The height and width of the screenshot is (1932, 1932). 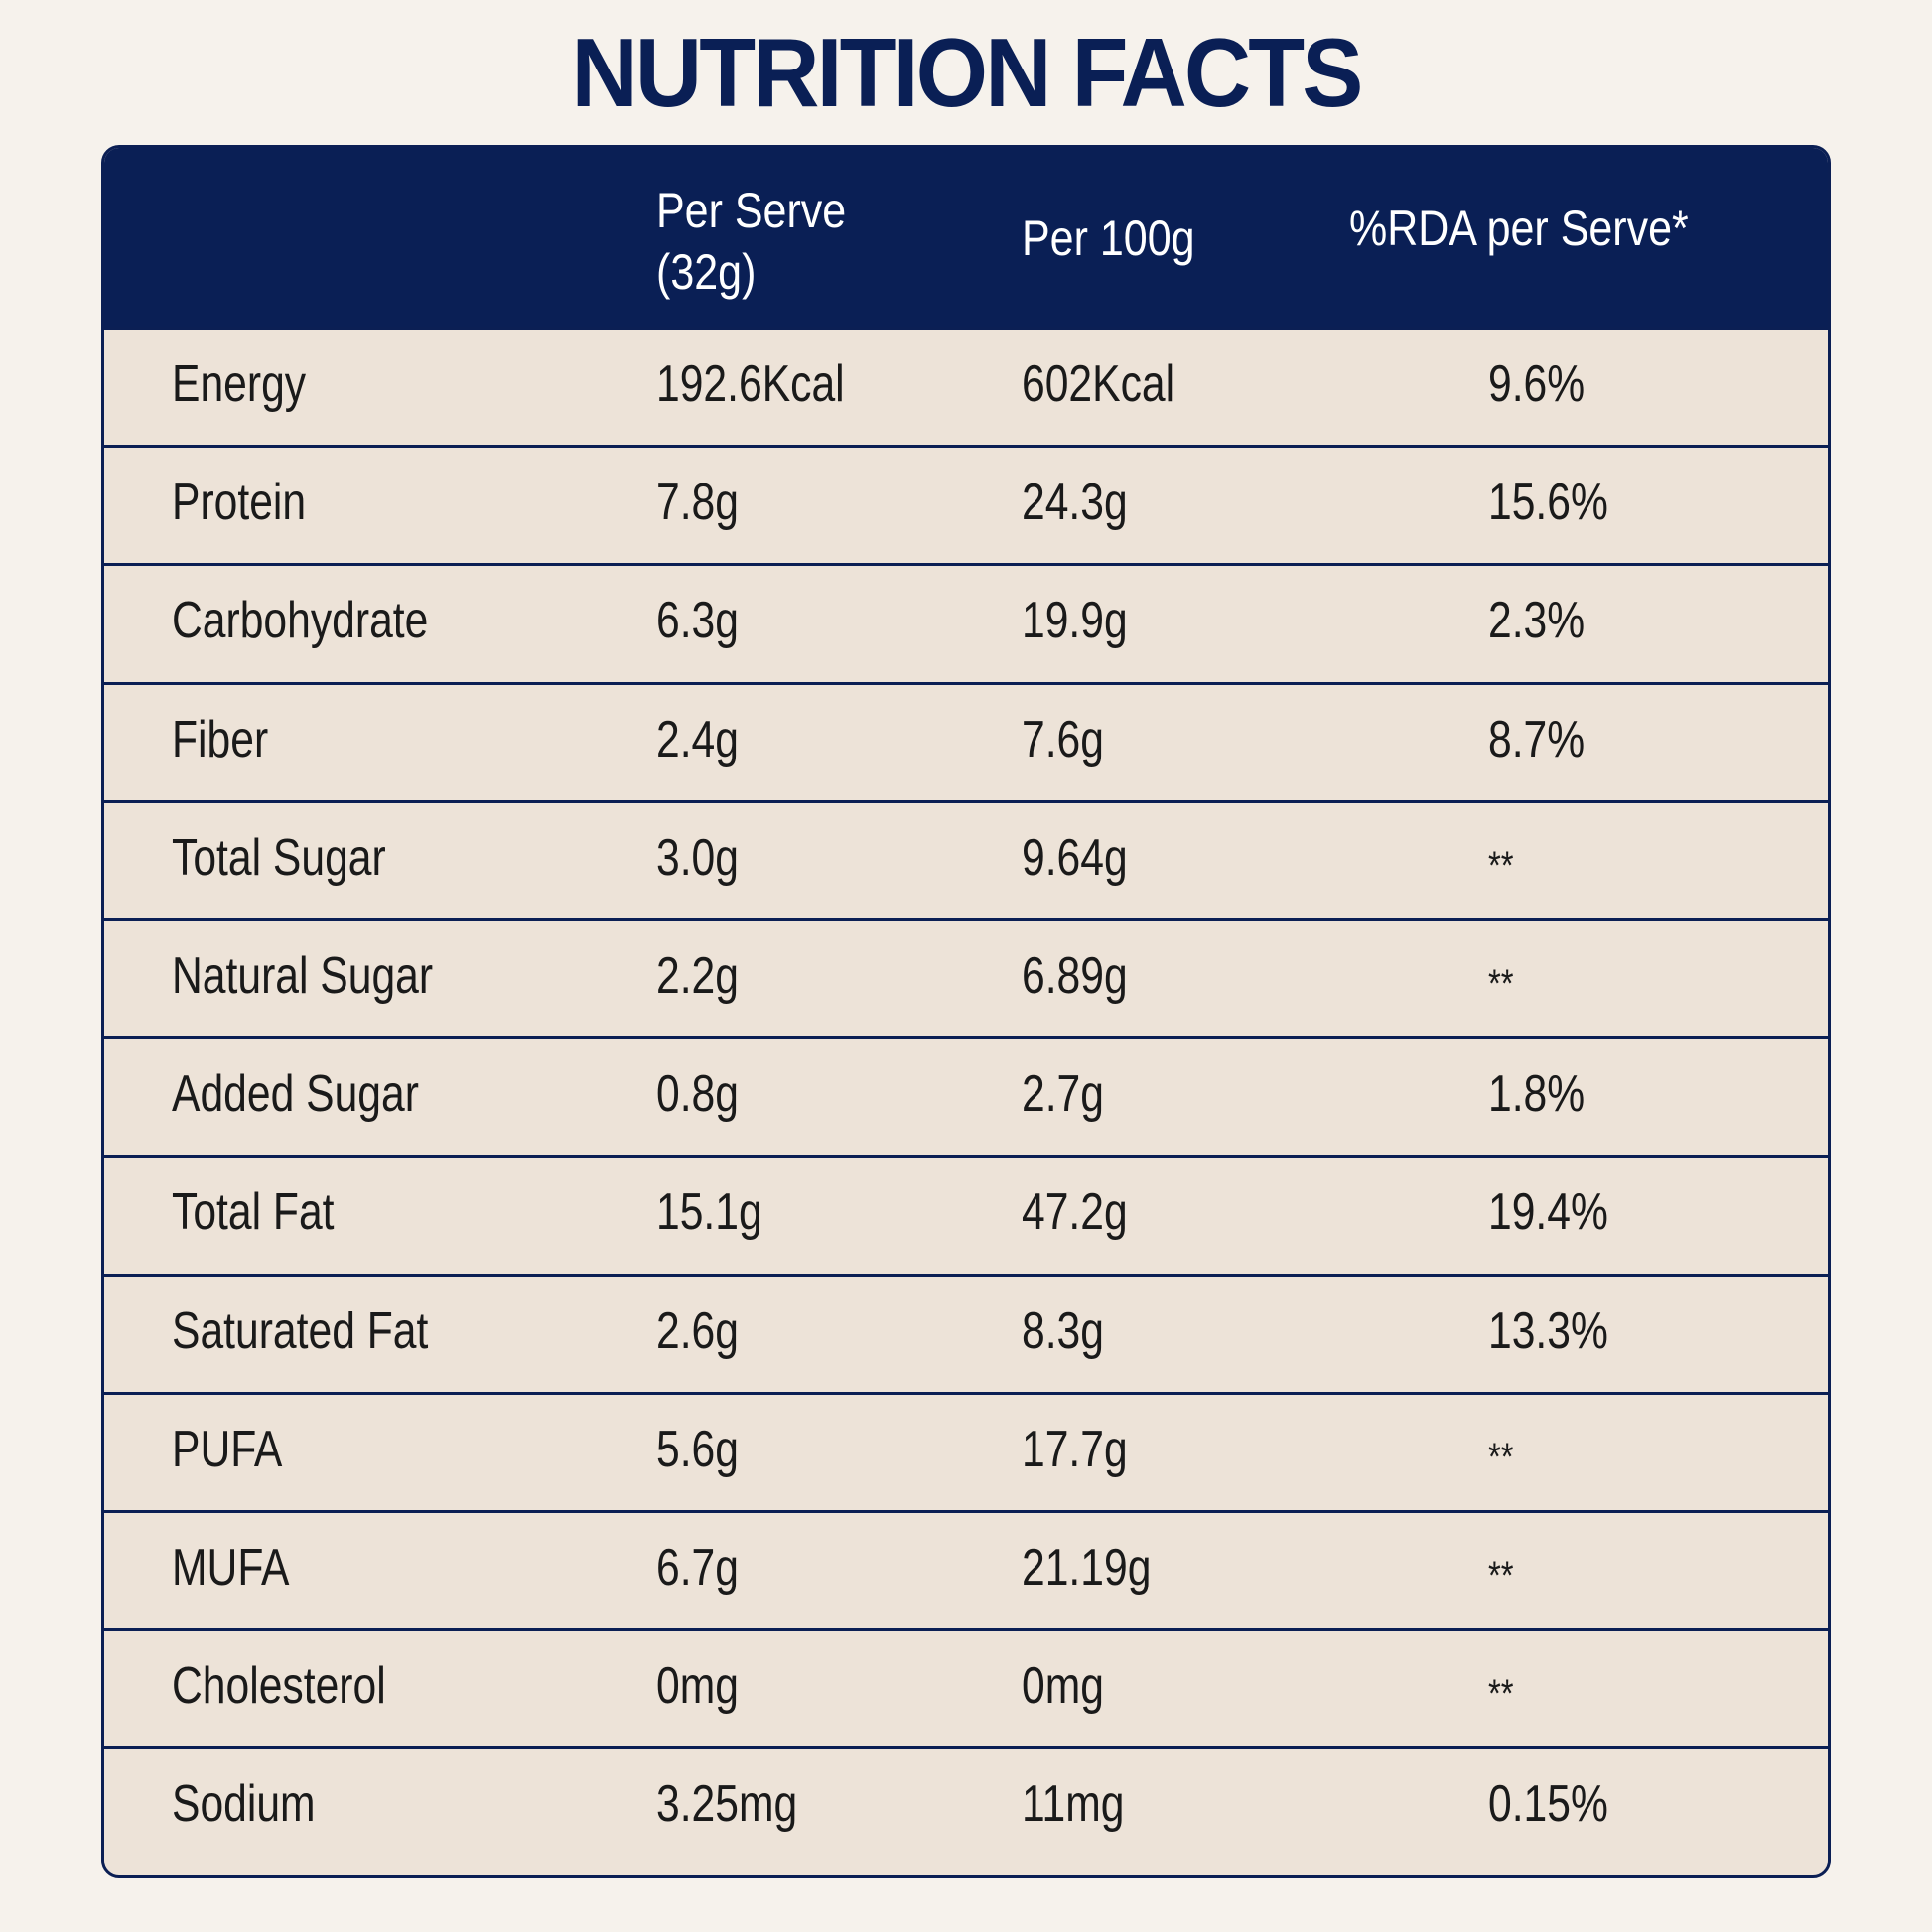 What do you see at coordinates (1548, 503) in the screenshot?
I see `rda-value: 15.6%` at bounding box center [1548, 503].